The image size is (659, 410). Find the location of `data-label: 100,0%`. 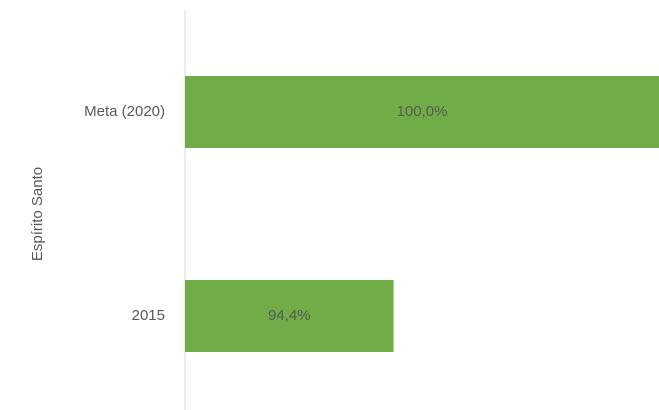

data-label: 100,0% is located at coordinates (422, 111).